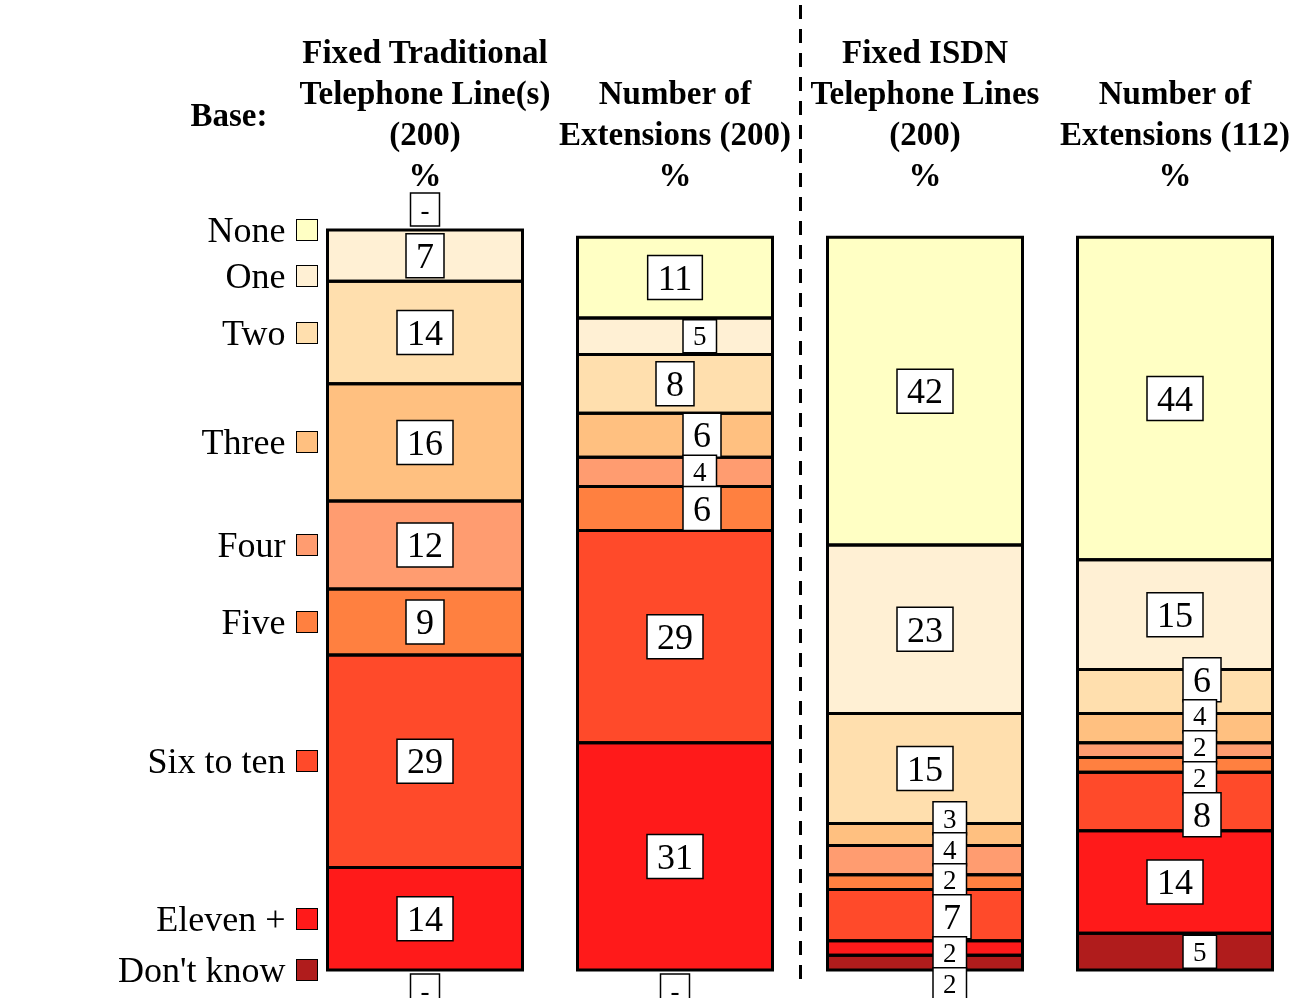 Image resolution: width=1307 pixels, height=998 pixels. I want to click on legend-label: Two, so click(254, 332).